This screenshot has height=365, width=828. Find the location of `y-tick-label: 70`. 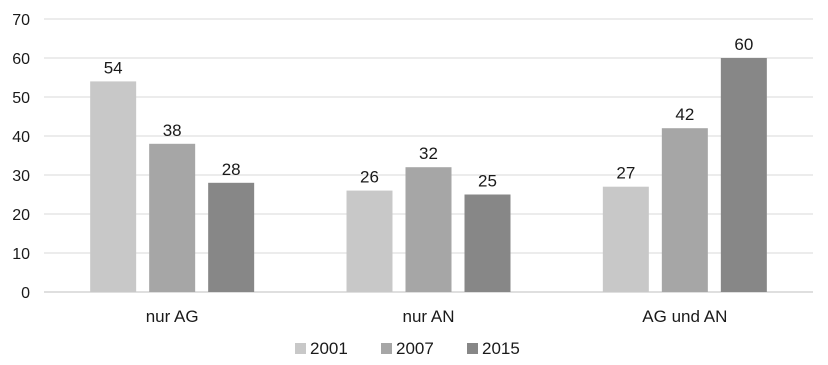

y-tick-label: 70 is located at coordinates (21, 20).